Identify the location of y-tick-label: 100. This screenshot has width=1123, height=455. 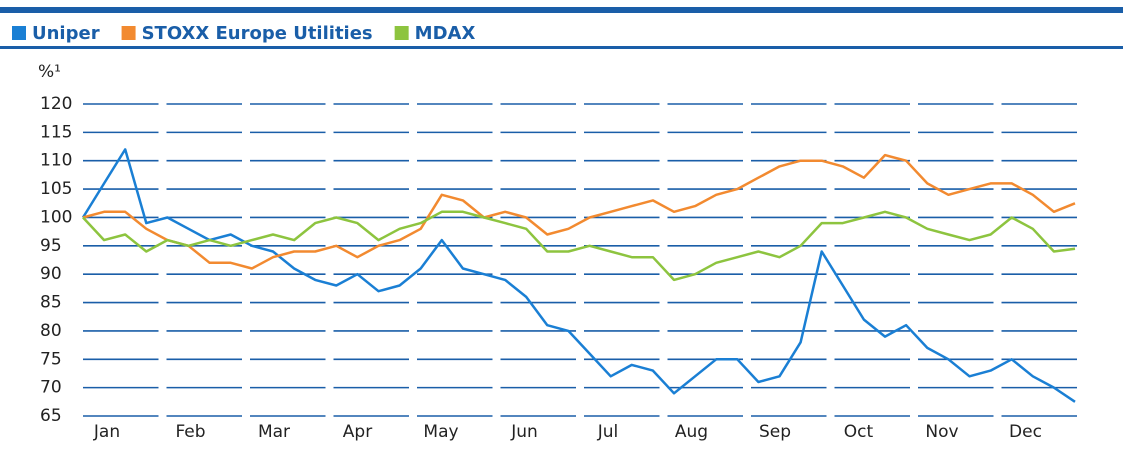
(56, 217).